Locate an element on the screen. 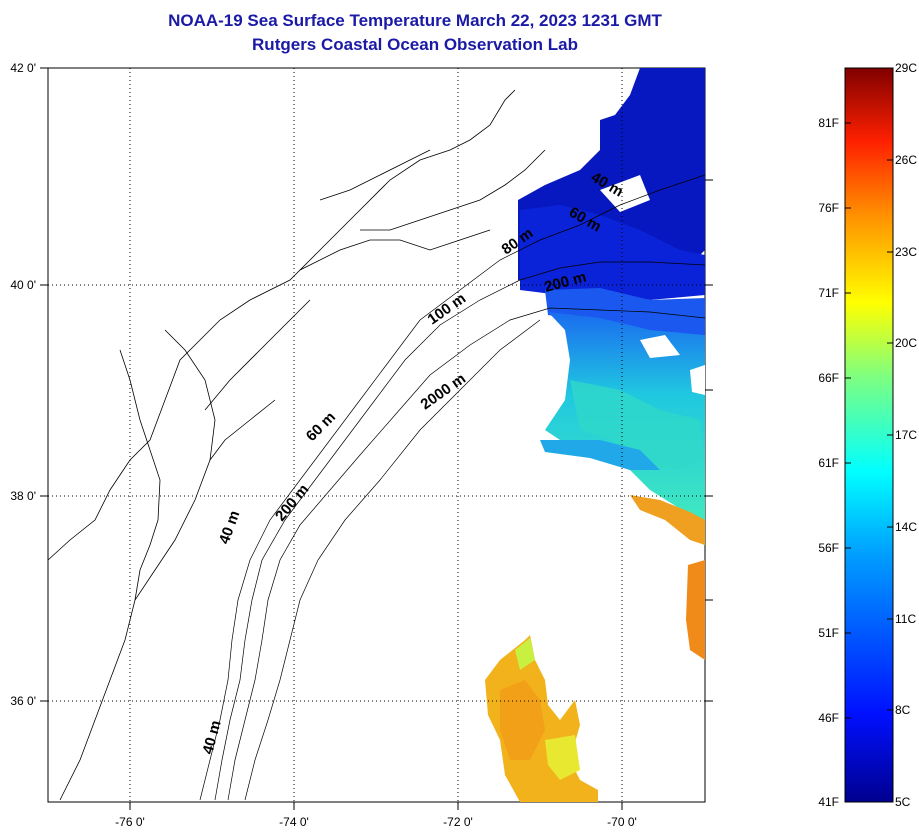 Image resolution: width=919 pixels, height=832 pixels. map-subtitle: Rutgers Coastal Ocean Observation Lab is located at coordinates (415, 44).